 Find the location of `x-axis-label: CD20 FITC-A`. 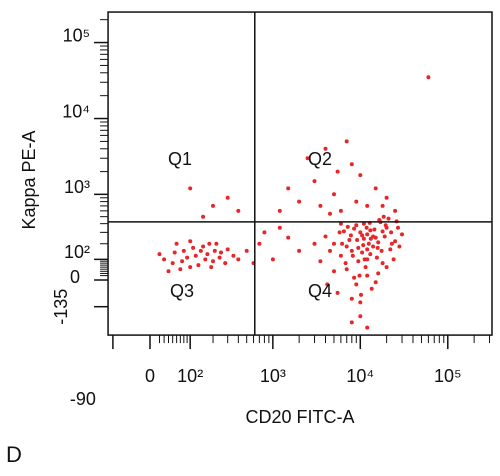

x-axis-label: CD20 FITC-A is located at coordinates (299, 417).